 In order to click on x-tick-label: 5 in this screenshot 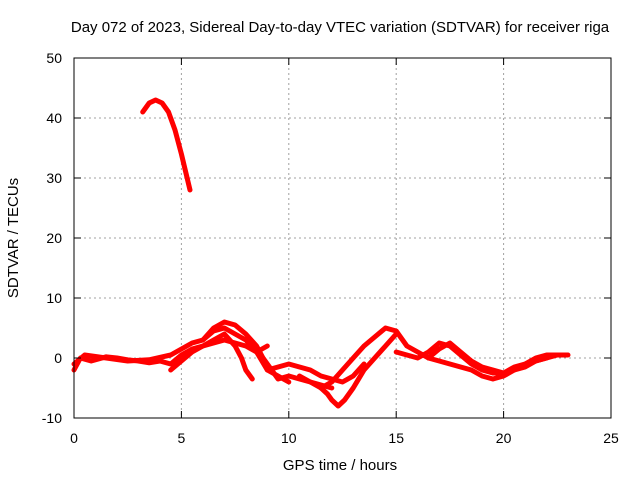, I will do `click(182, 438)`.